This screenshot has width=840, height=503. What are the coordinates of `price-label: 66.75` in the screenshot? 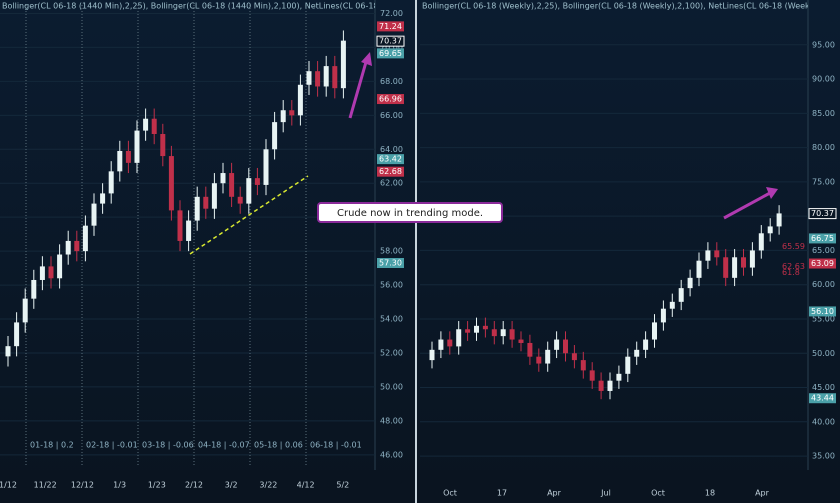 It's located at (822, 238).